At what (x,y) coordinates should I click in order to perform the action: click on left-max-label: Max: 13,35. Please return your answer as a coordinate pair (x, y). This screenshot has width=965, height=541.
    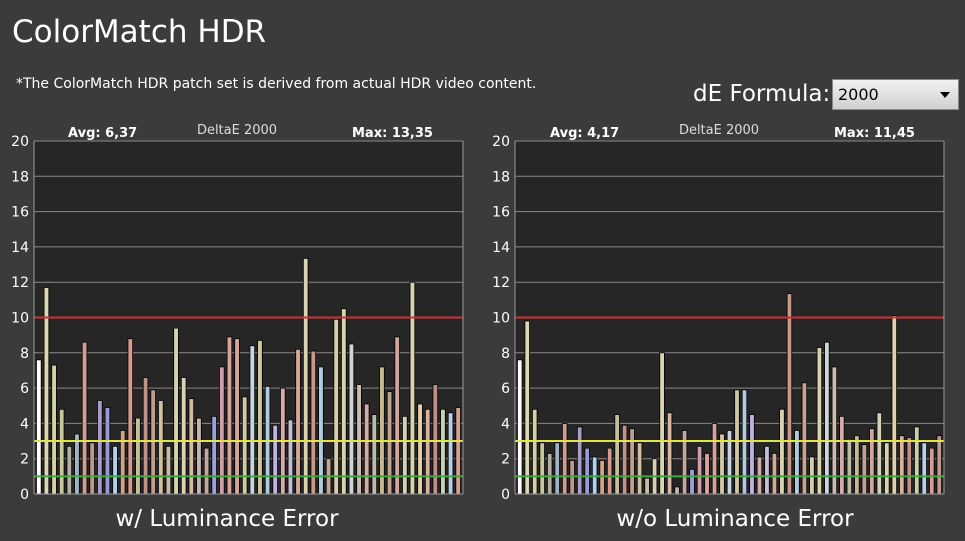
    Looking at the image, I should click on (392, 133).